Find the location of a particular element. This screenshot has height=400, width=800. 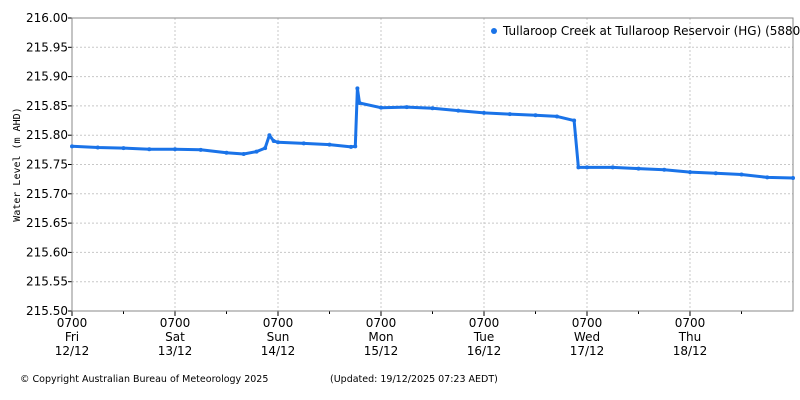

x-tick-label: 12/12 is located at coordinates (72, 351).